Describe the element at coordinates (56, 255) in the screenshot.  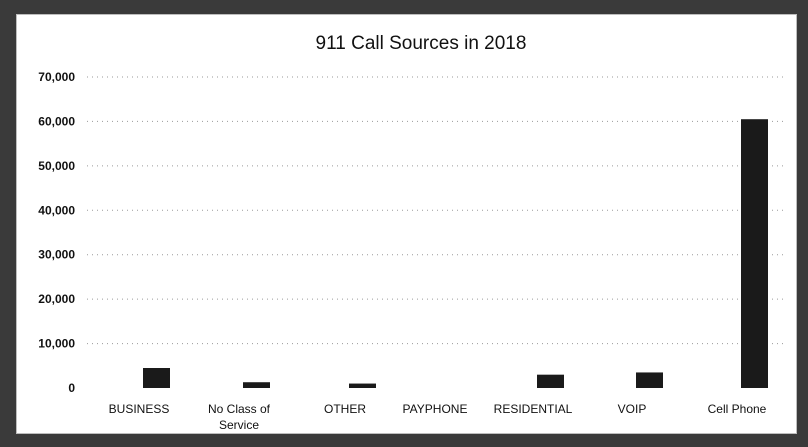
I see `y-tick-label: 30,000` at that location.